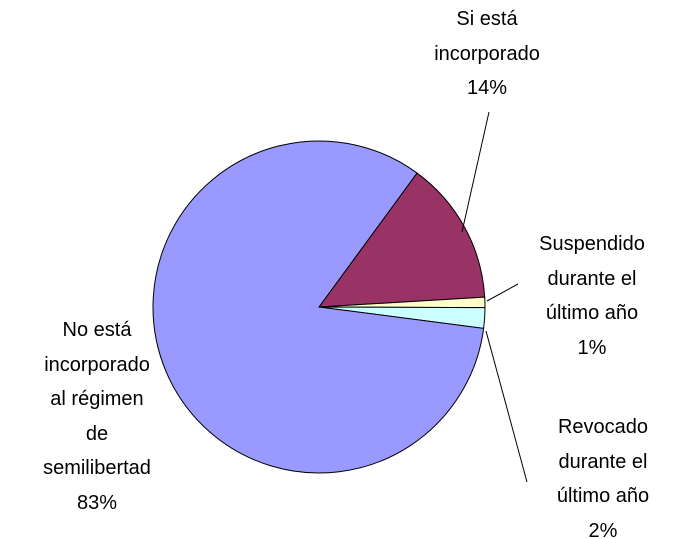 The image size is (674, 539). Describe the element at coordinates (487, 36) in the screenshot. I see `category-label: Si está incorporado` at that location.